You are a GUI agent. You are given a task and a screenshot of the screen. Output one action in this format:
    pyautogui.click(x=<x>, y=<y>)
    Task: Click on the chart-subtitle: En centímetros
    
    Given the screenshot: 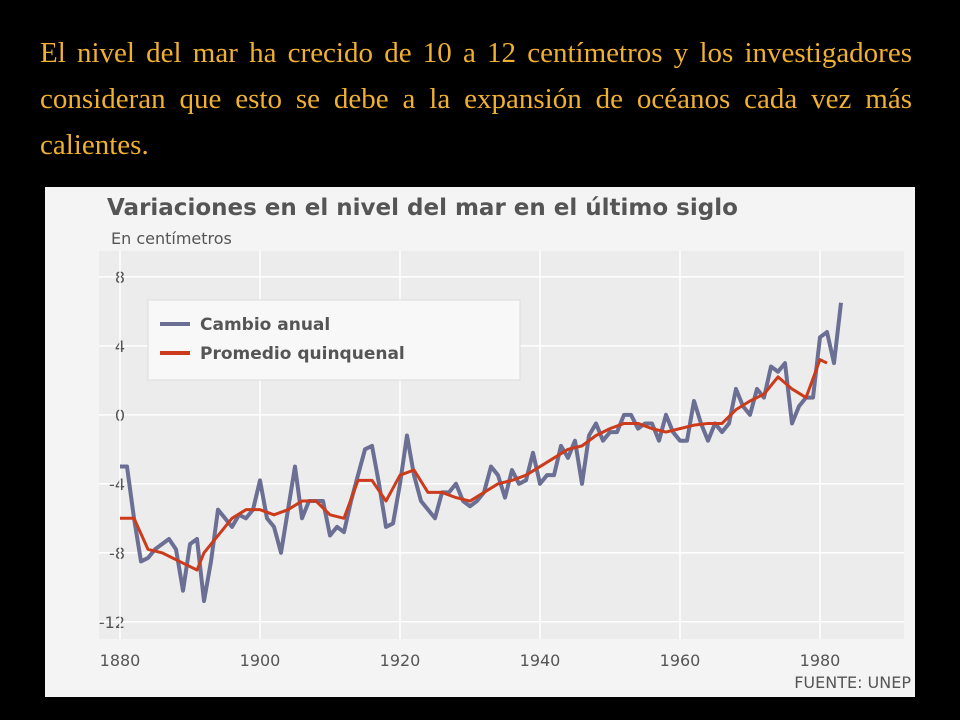 What is the action you would take?
    pyautogui.click(x=171, y=238)
    